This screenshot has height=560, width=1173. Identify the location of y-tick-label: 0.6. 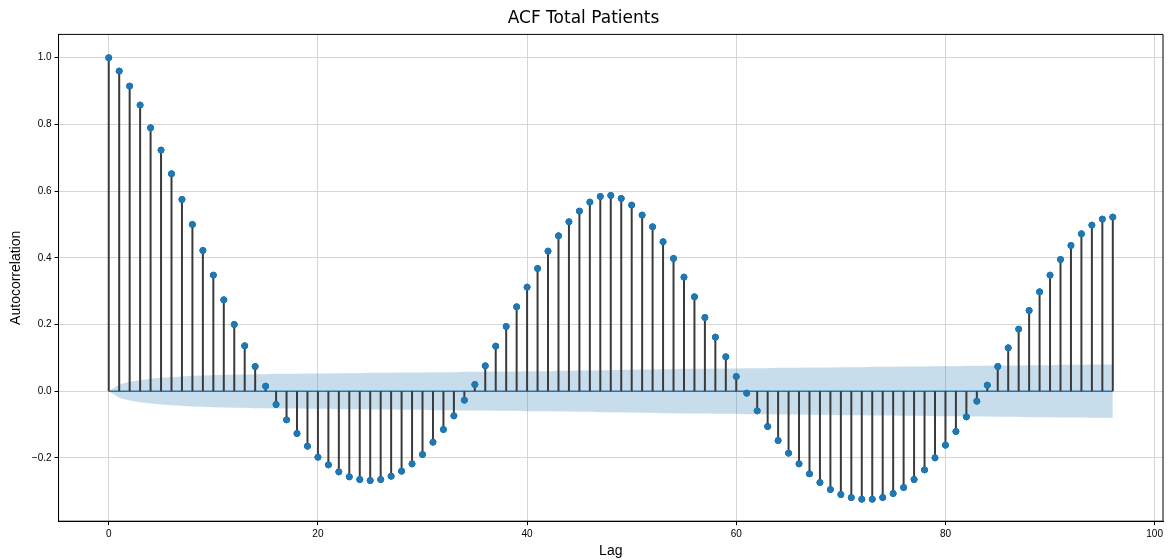
(44, 190).